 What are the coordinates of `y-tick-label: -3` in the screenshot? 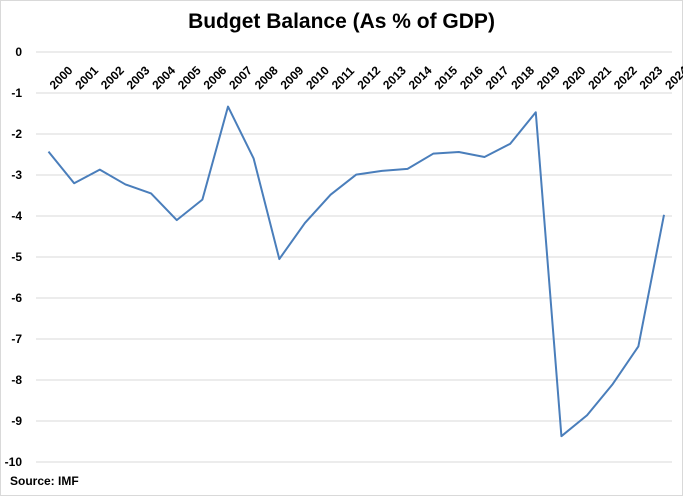 It's located at (16, 175).